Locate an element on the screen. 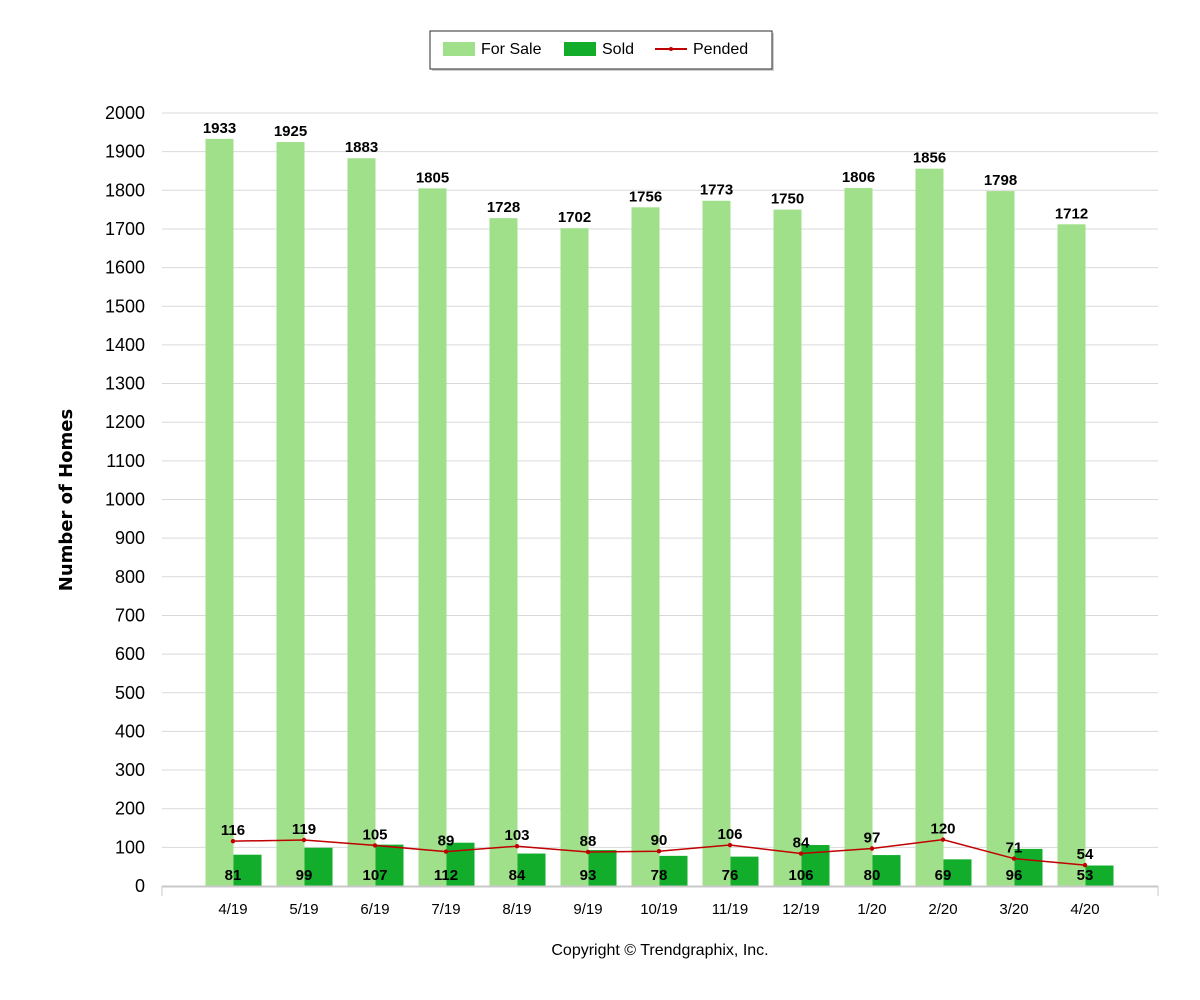  x-tick-label: 12/19 is located at coordinates (801, 909).